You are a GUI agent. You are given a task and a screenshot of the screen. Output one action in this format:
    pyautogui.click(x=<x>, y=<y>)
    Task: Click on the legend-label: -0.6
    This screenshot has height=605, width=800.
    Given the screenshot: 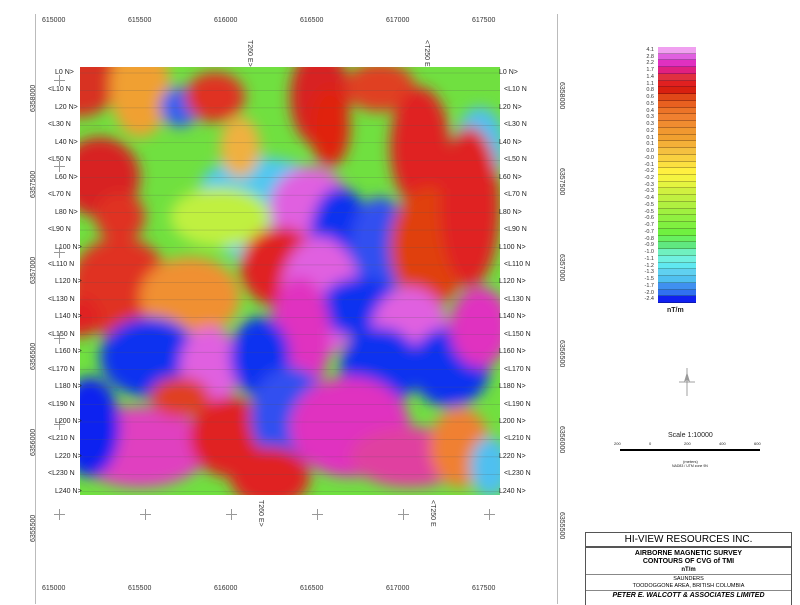 What is the action you would take?
    pyautogui.click(x=649, y=218)
    